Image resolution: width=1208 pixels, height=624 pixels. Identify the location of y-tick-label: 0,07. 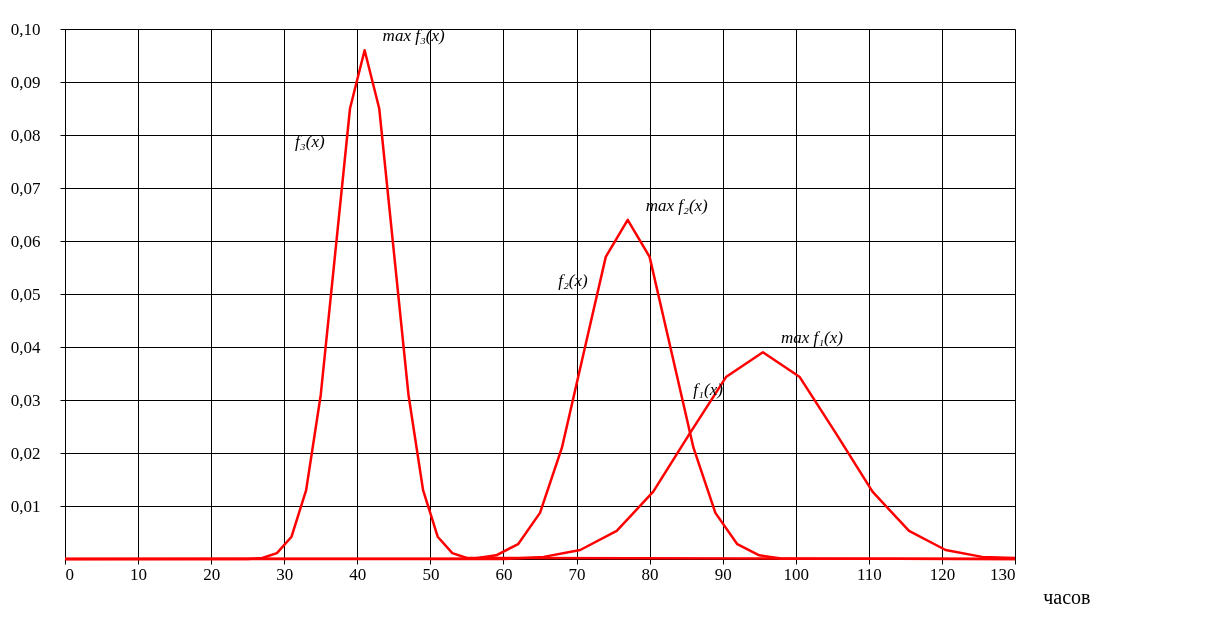
(25, 188).